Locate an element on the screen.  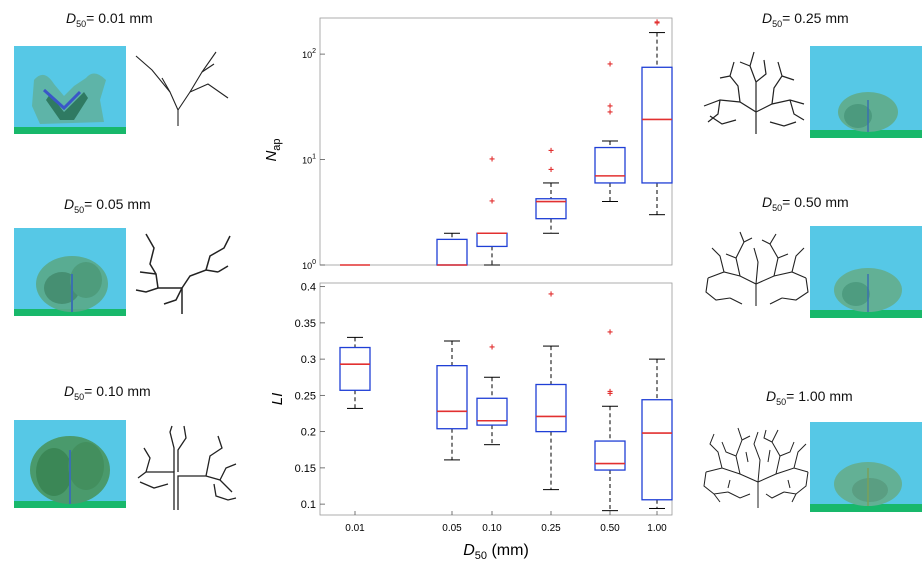
y-axis-label: LI is located at coordinates (277, 399).